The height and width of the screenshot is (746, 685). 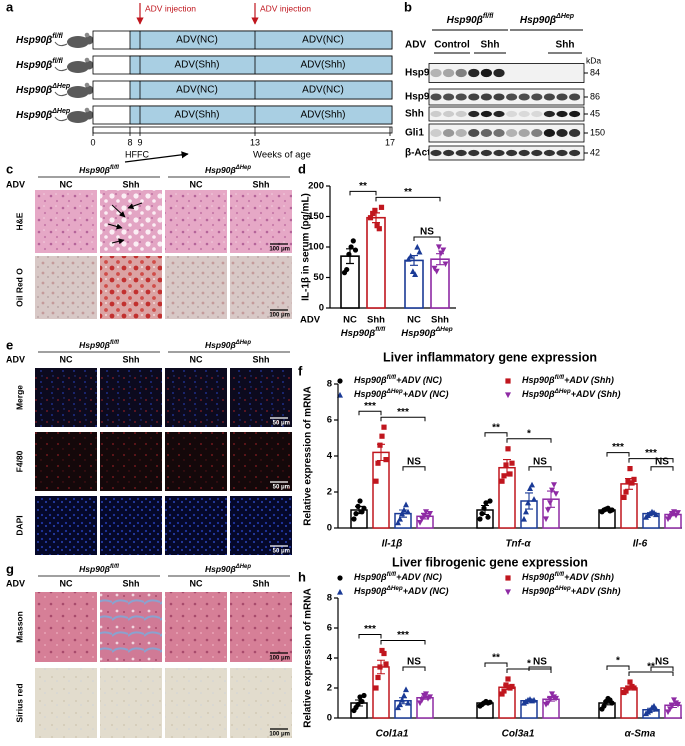 I want to click on injection-label: ADV injection, so click(x=285, y=8).